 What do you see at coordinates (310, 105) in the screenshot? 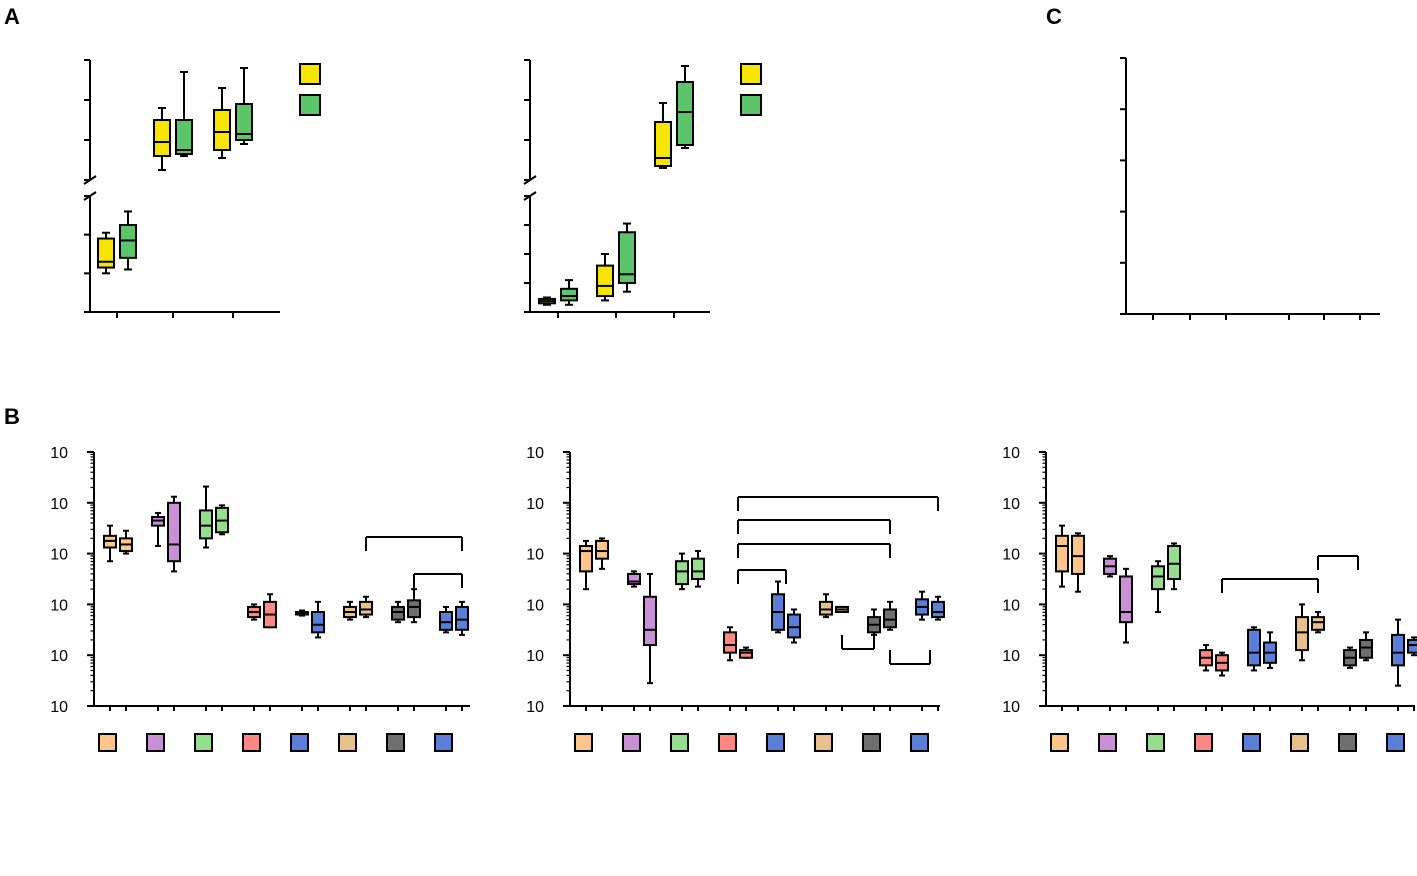
I see `plasma-legend-swatch-morphine` at bounding box center [310, 105].